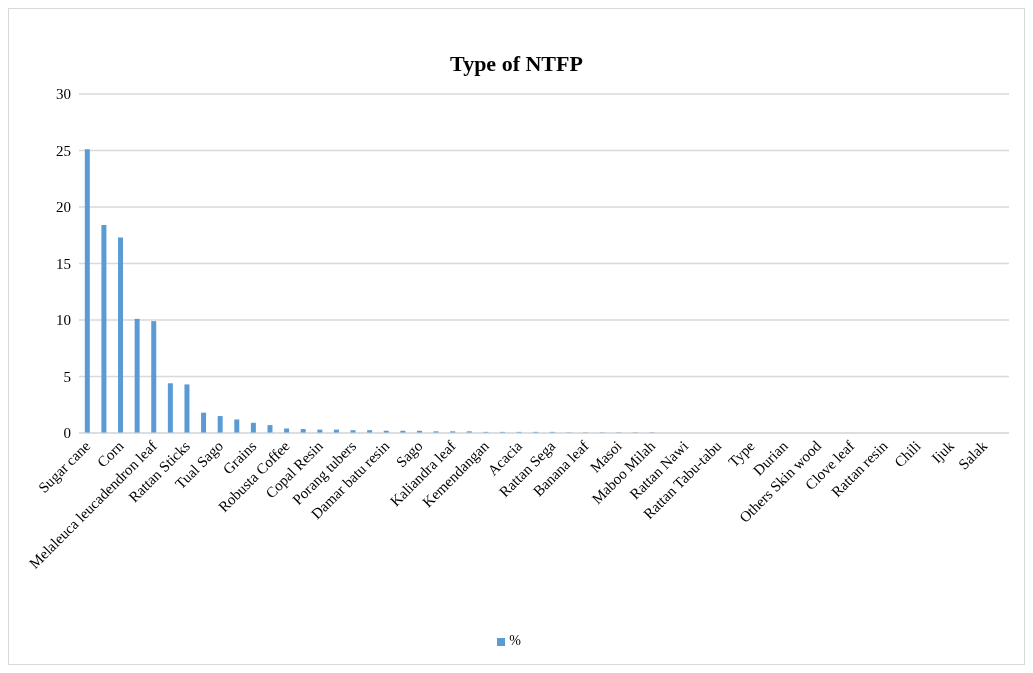  Describe the element at coordinates (943, 452) in the screenshot. I see `x-tick-label: Ijuk` at that location.